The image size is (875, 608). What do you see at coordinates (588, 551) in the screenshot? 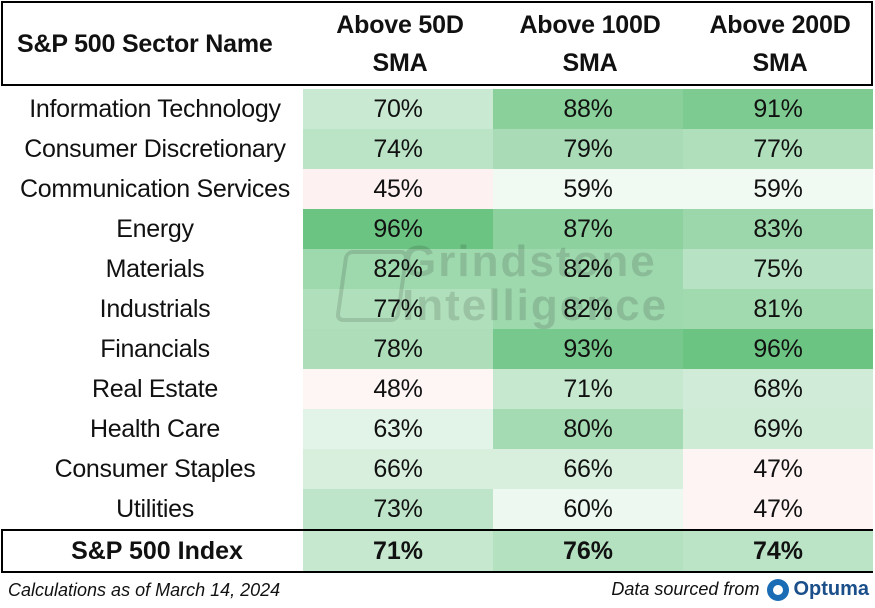
I see `total-100d: 76%` at bounding box center [588, 551].